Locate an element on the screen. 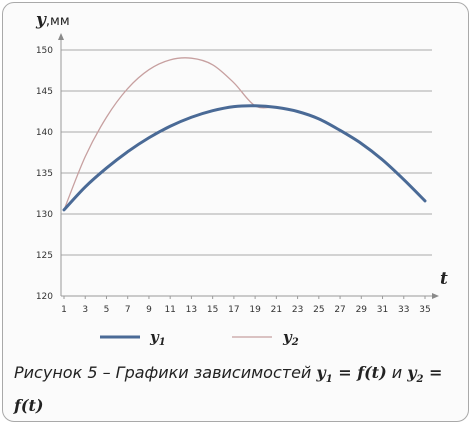  x-tick-label: 23 is located at coordinates (297, 310).